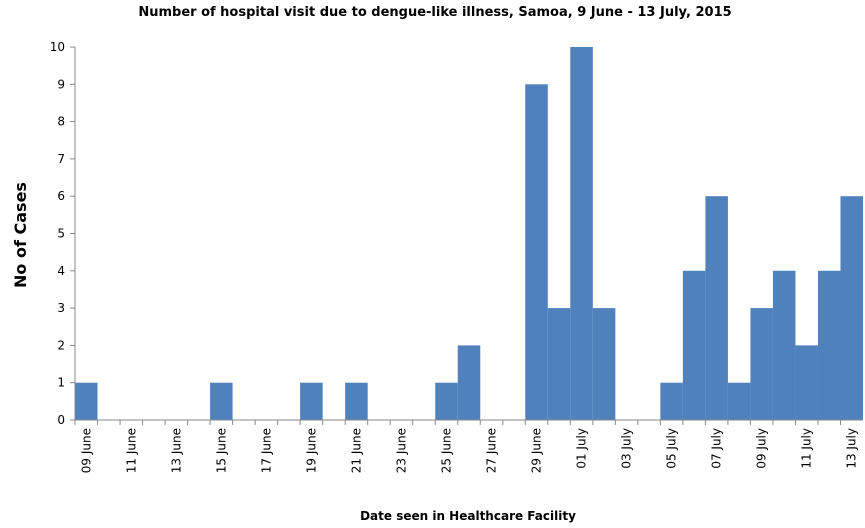 This screenshot has height=528, width=865. Describe the element at coordinates (672, 448) in the screenshot. I see `x-tick-label: 05 July` at that location.